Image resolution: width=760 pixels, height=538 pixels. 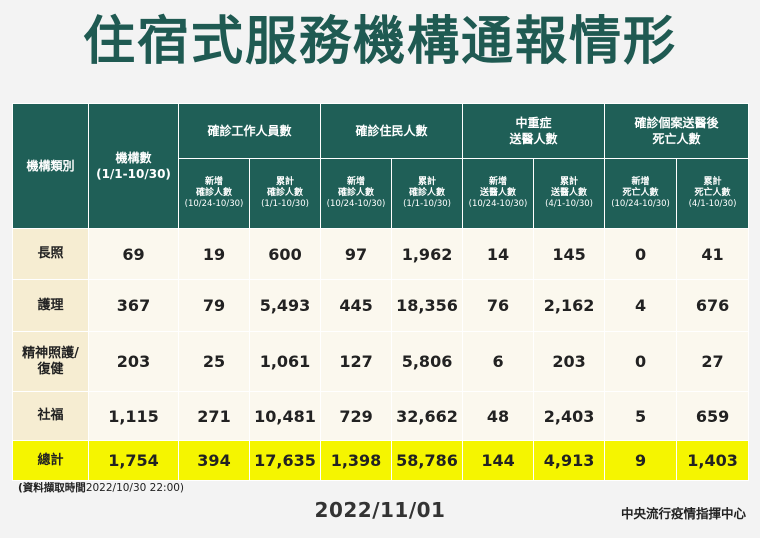 I want to click on table-cell: 14, so click(x=498, y=254).